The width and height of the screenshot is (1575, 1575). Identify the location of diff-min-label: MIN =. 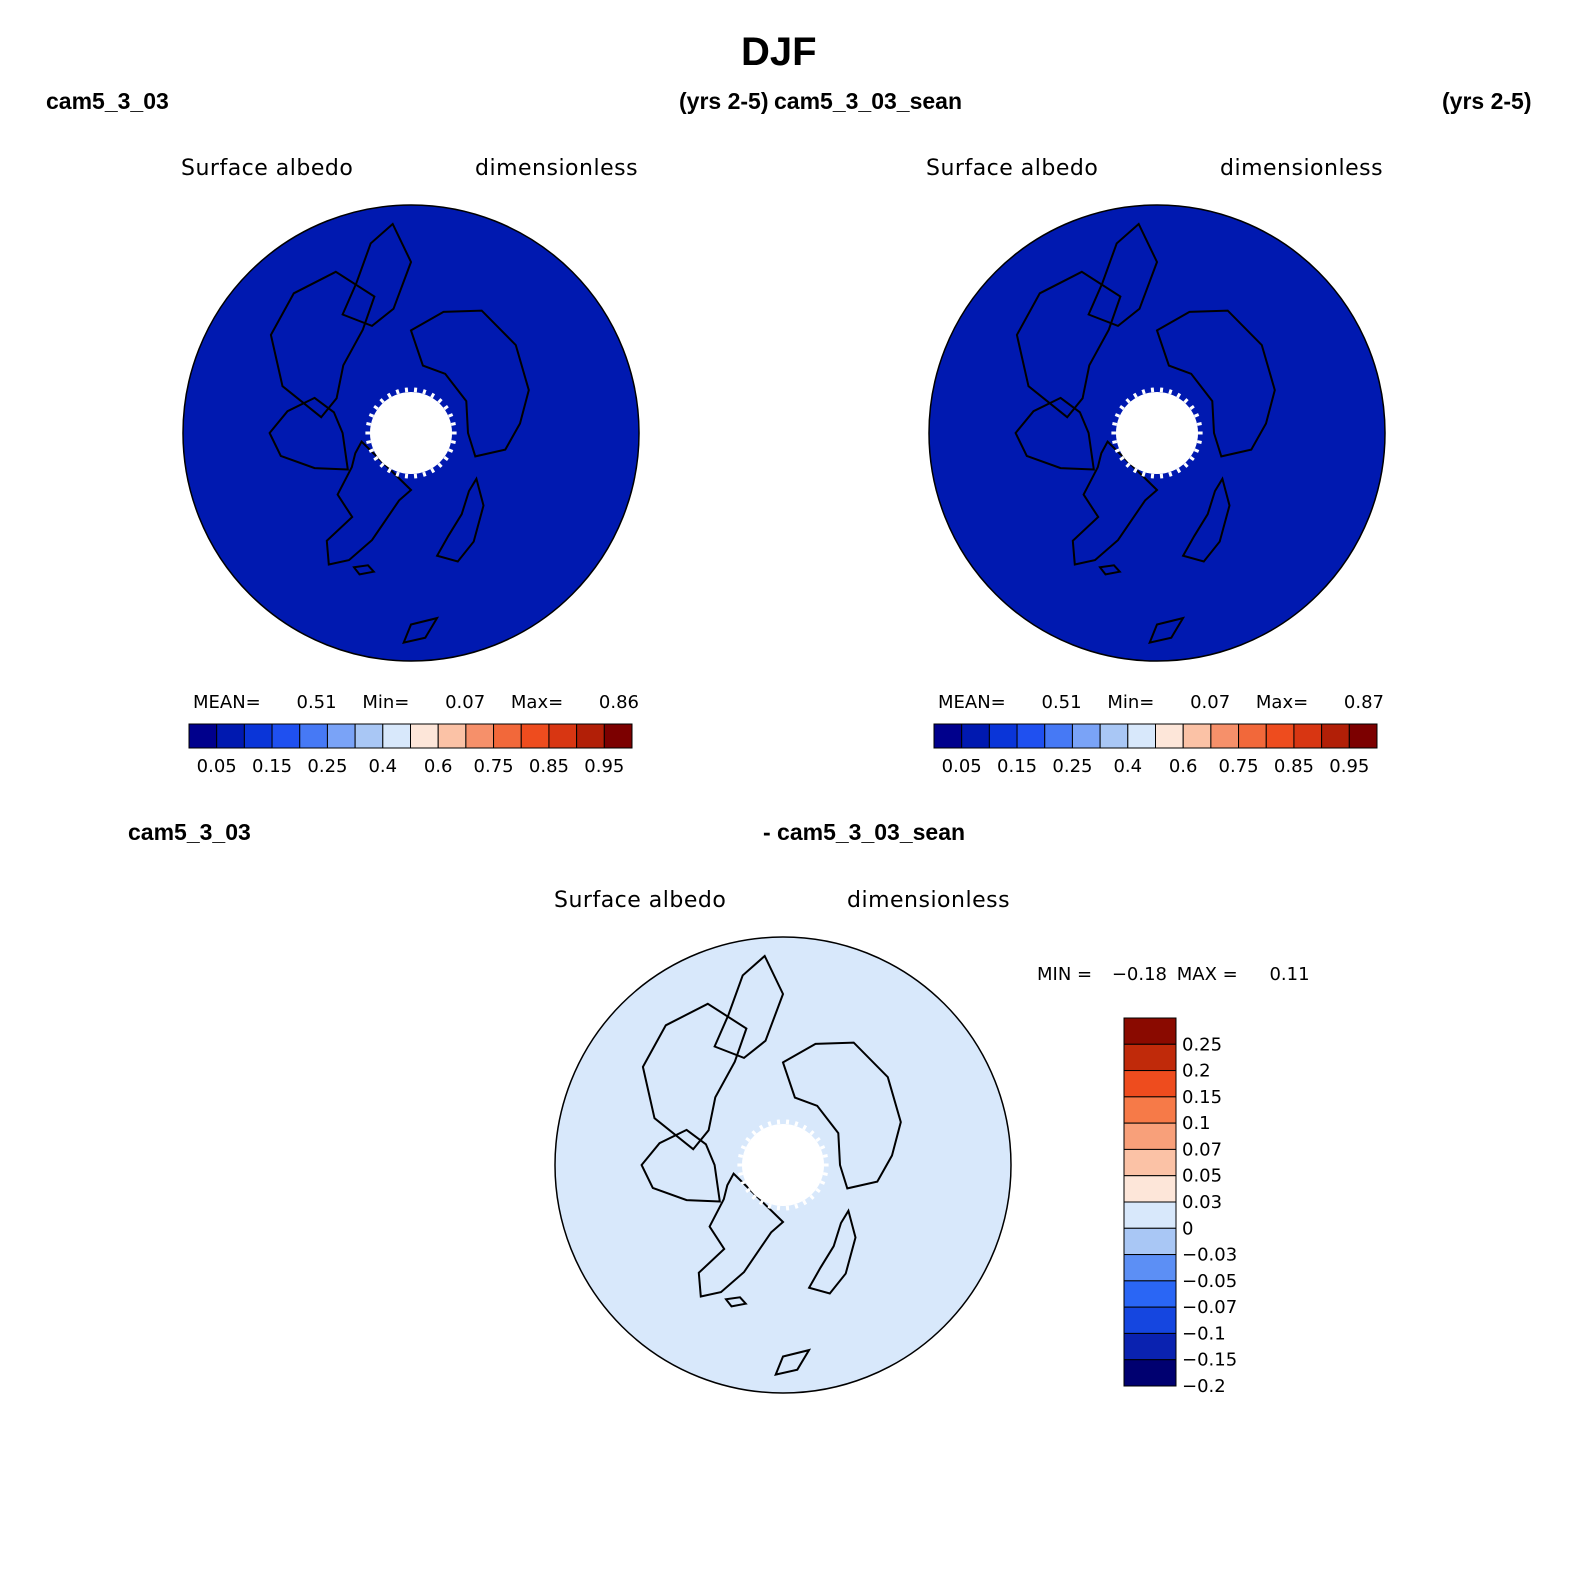
(1065, 974).